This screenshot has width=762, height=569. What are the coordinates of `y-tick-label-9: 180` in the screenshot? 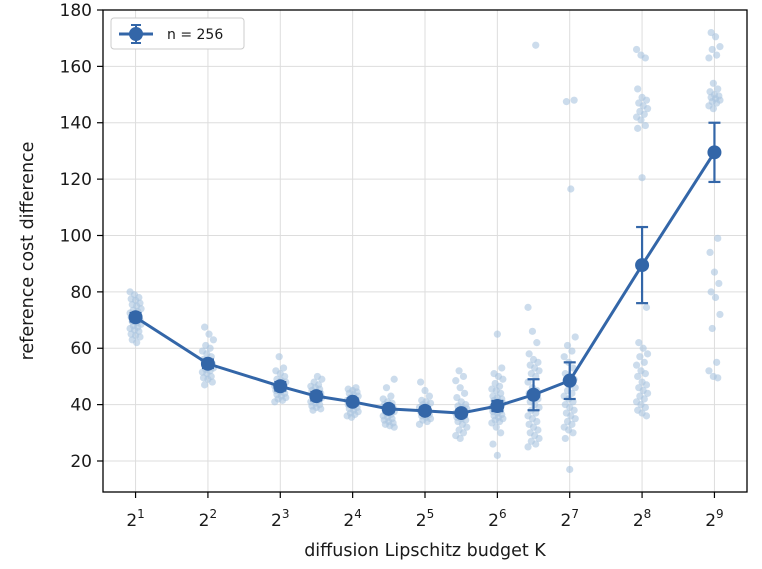 It's located at (76, 11).